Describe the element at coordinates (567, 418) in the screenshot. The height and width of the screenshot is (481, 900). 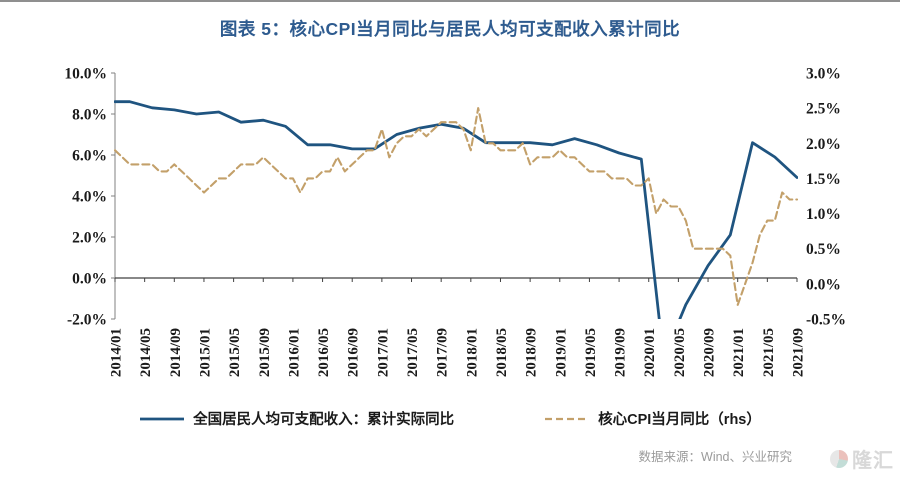
I see `cpi-line-sample` at that location.